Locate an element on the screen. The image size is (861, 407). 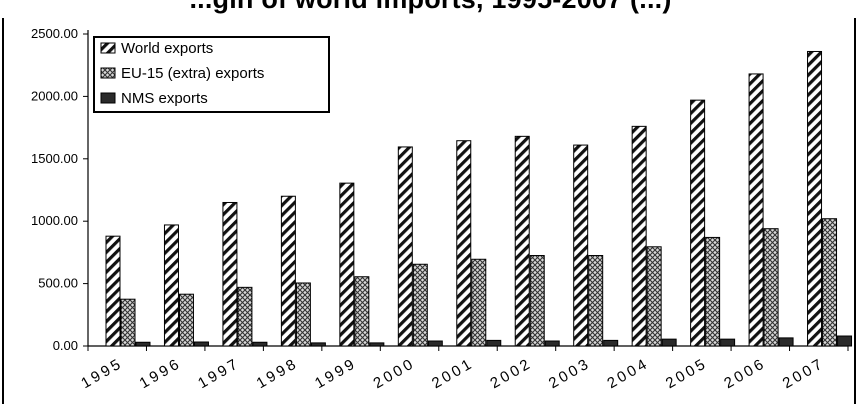
x-tick-label: 1998 is located at coordinates (278, 373).